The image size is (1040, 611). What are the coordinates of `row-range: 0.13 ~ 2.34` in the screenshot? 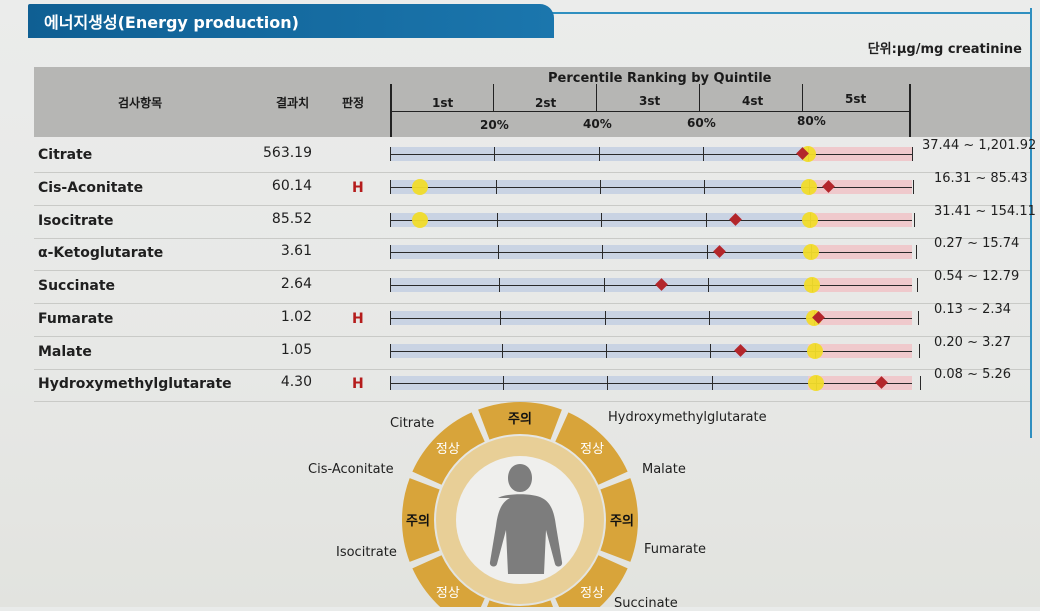 It's located at (973, 309).